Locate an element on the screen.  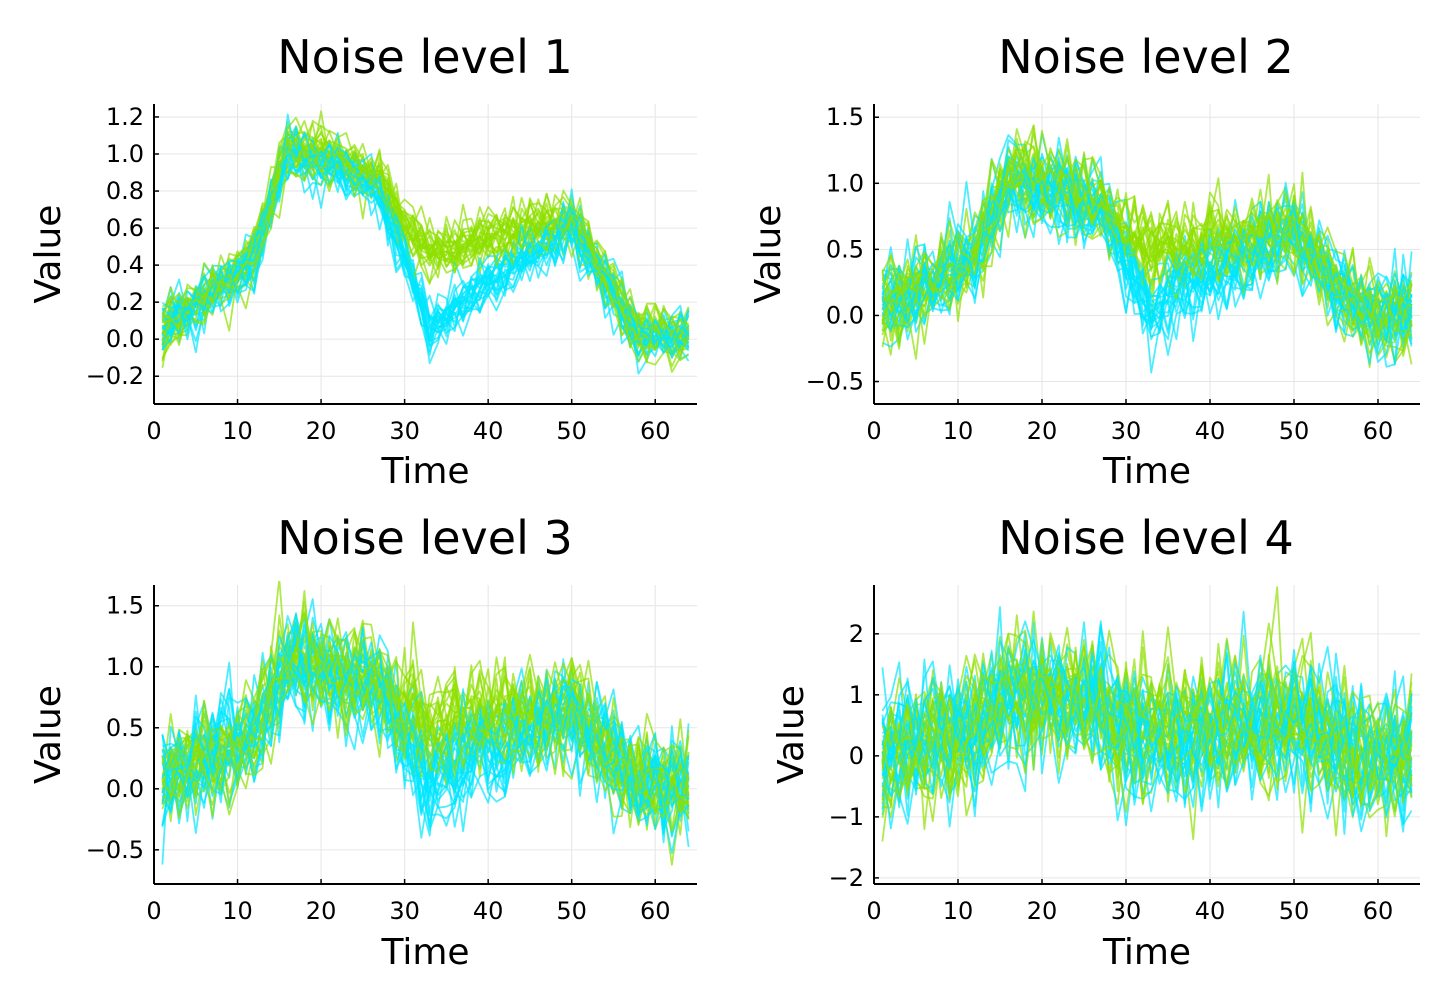
y-tick-label: 1 is located at coordinates (856, 695).